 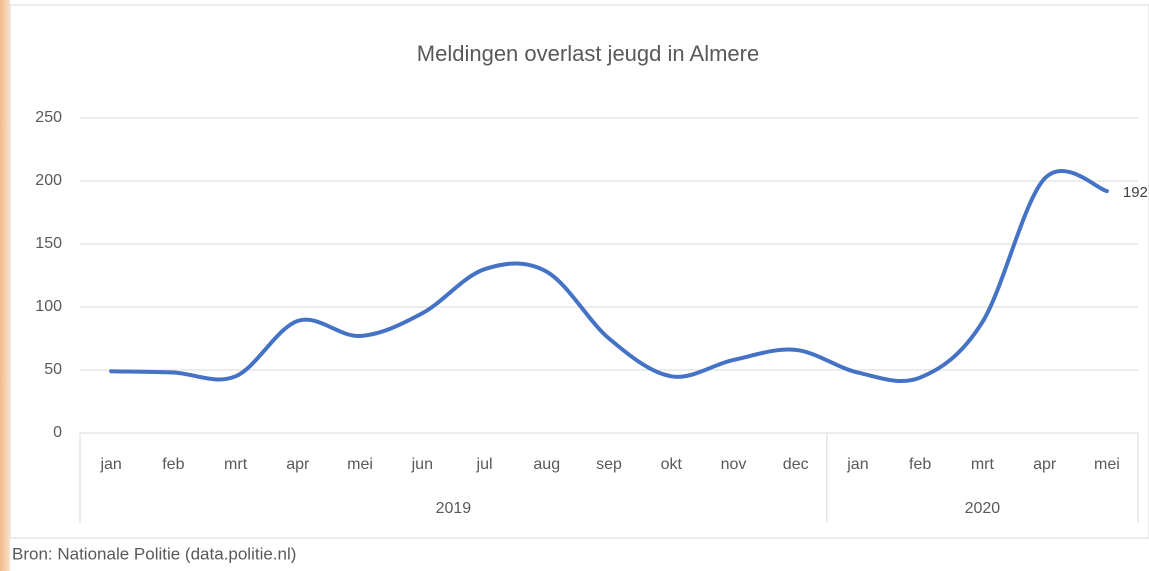 What do you see at coordinates (1135, 192) in the screenshot?
I see `data-label: 192` at bounding box center [1135, 192].